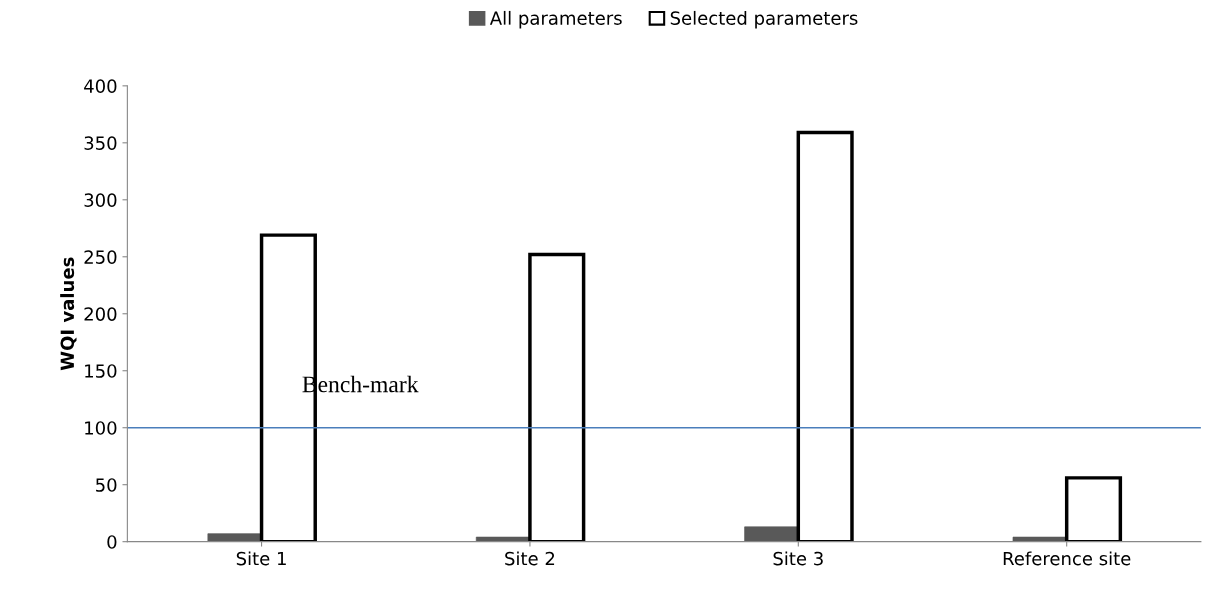 The image size is (1213, 592). Describe the element at coordinates (112, 542) in the screenshot. I see `y-tick-label: 0` at that location.